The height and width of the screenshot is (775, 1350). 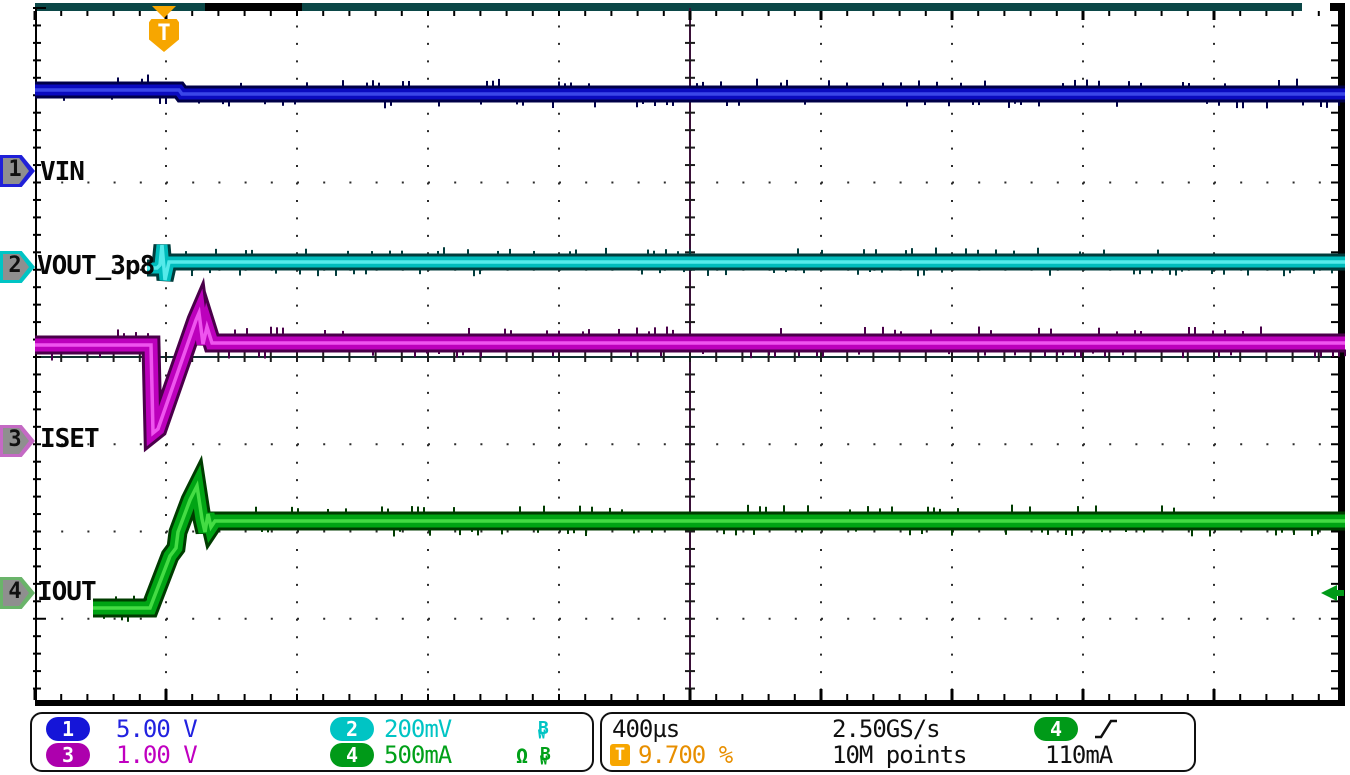 What do you see at coordinates (70, 439) in the screenshot?
I see `trace-label-iset: ISET` at bounding box center [70, 439].